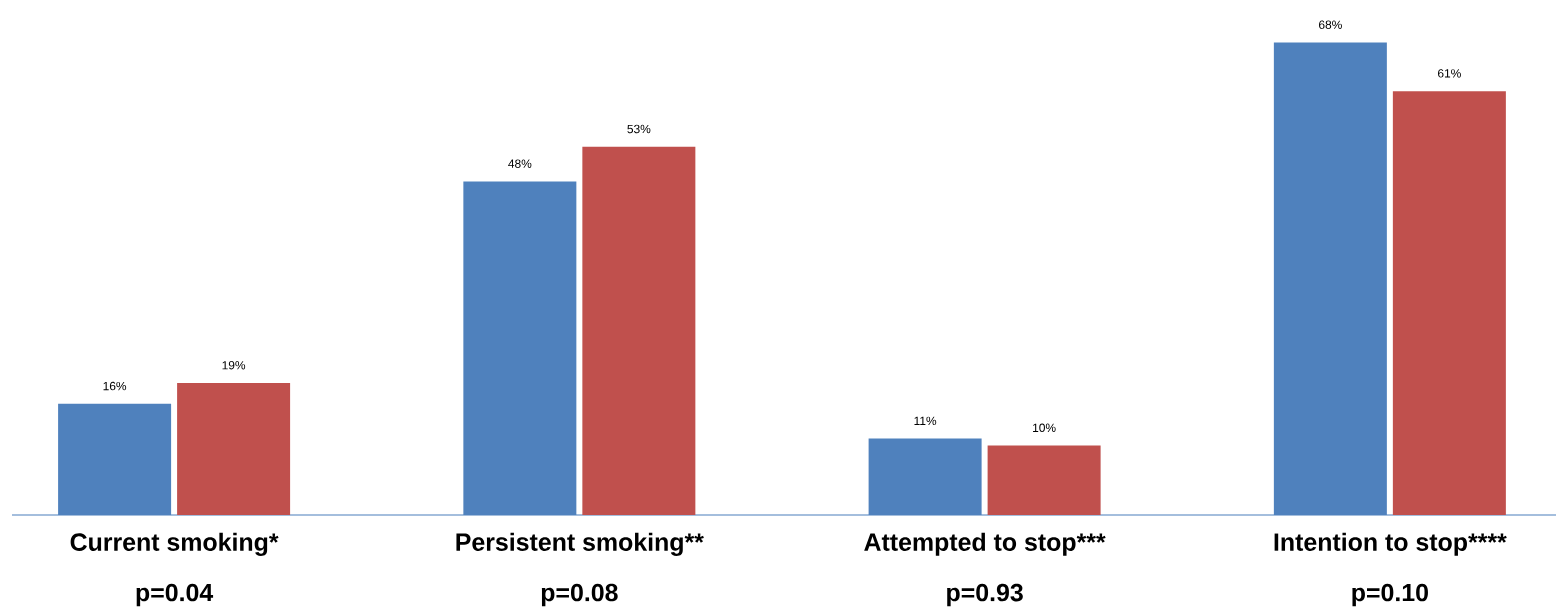 This screenshot has width=1556, height=611. What do you see at coordinates (1449, 73) in the screenshot?
I see `data-label: 61%` at bounding box center [1449, 73].